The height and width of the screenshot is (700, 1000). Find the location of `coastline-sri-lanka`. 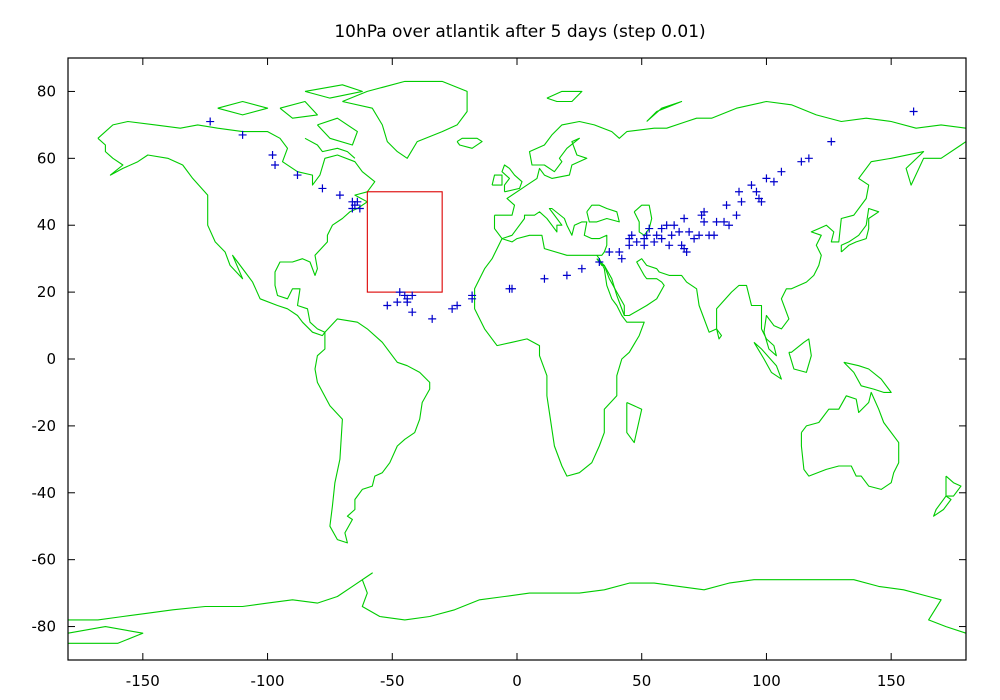

coastline-sri-lanka is located at coordinates (719, 334).